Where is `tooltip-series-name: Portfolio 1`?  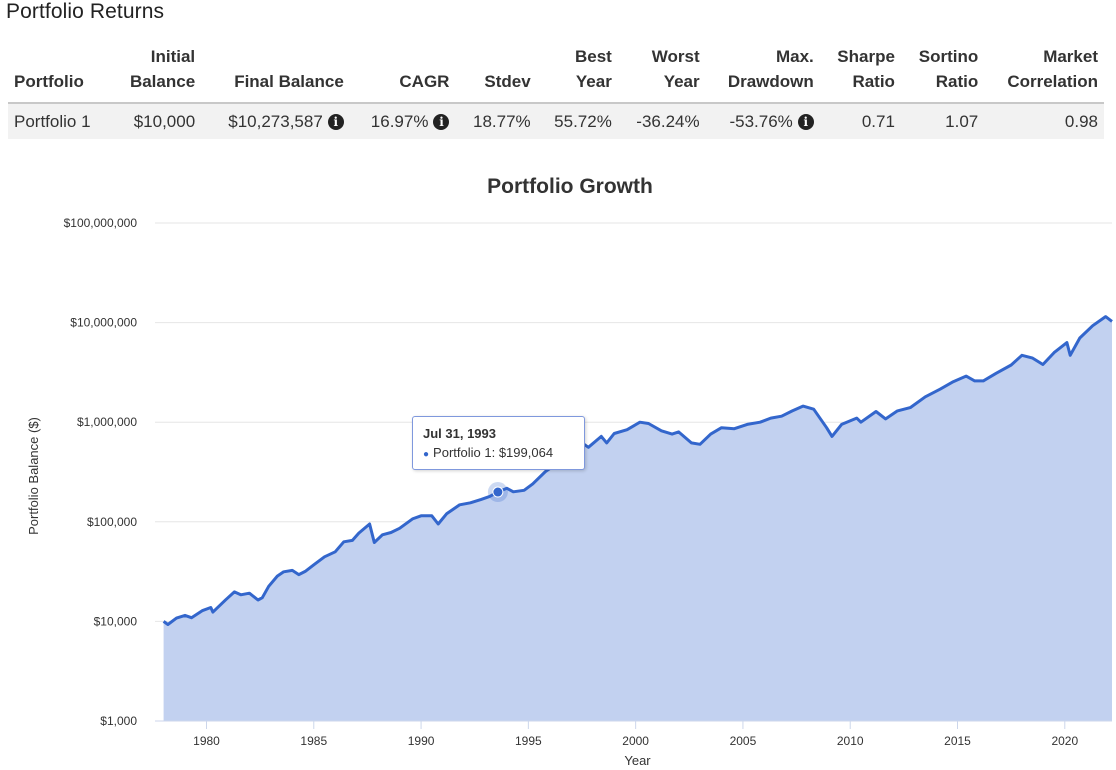
tooltip-series-name: Portfolio 1 is located at coordinates (462, 452).